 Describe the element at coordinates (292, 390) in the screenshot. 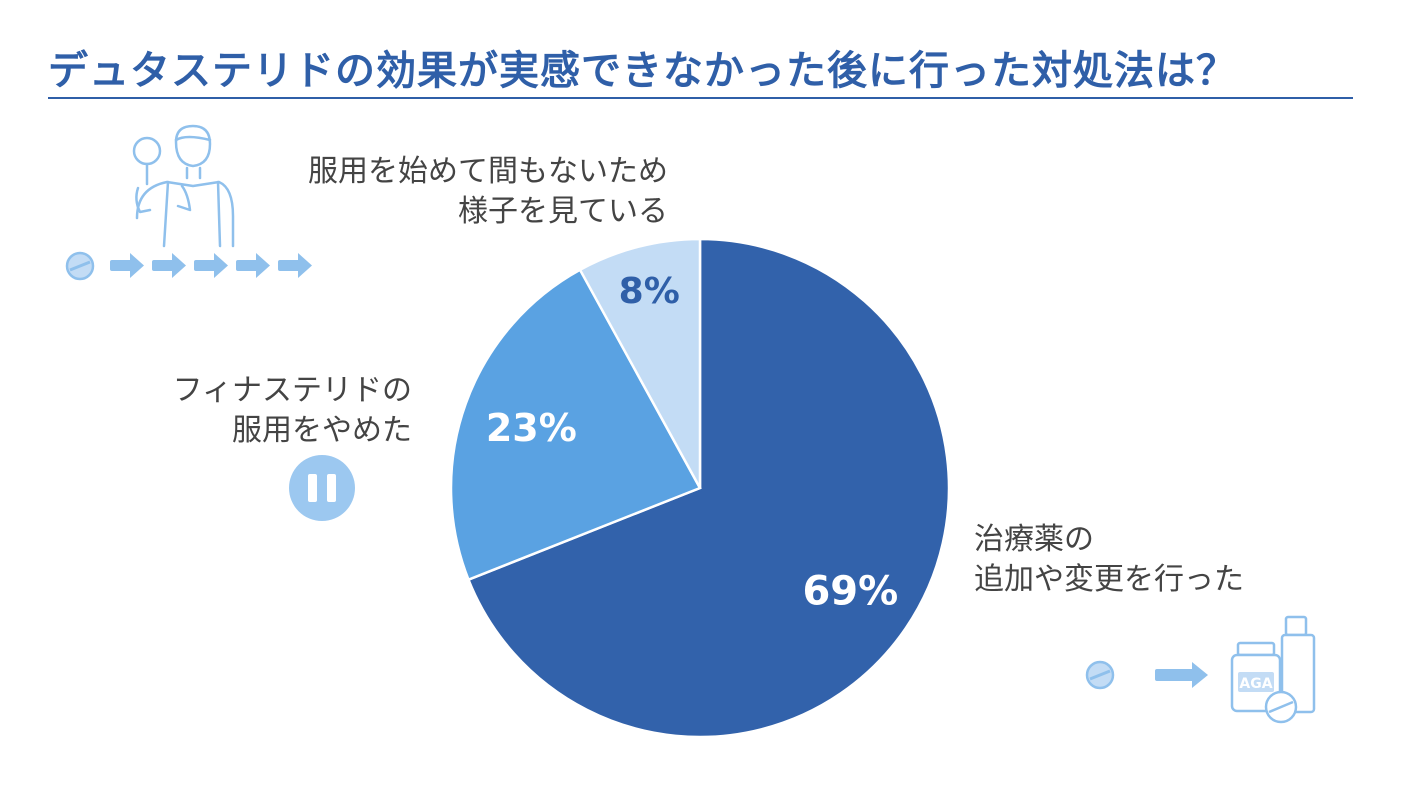

I see `label-stopped-line-1: フィナステリドの` at that location.